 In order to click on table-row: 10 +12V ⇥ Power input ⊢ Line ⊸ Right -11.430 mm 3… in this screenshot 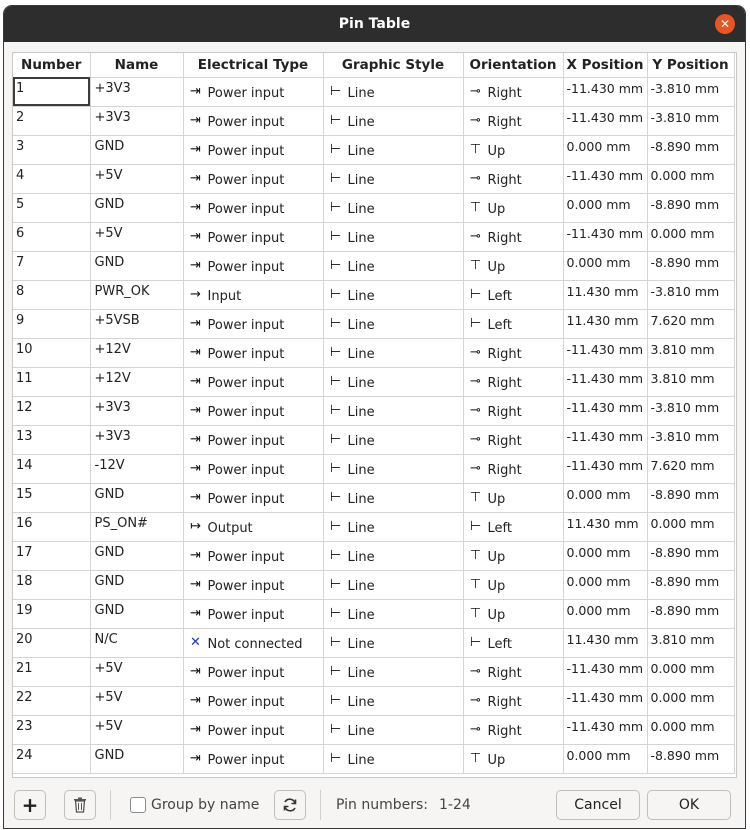, I will do `click(374, 353)`.